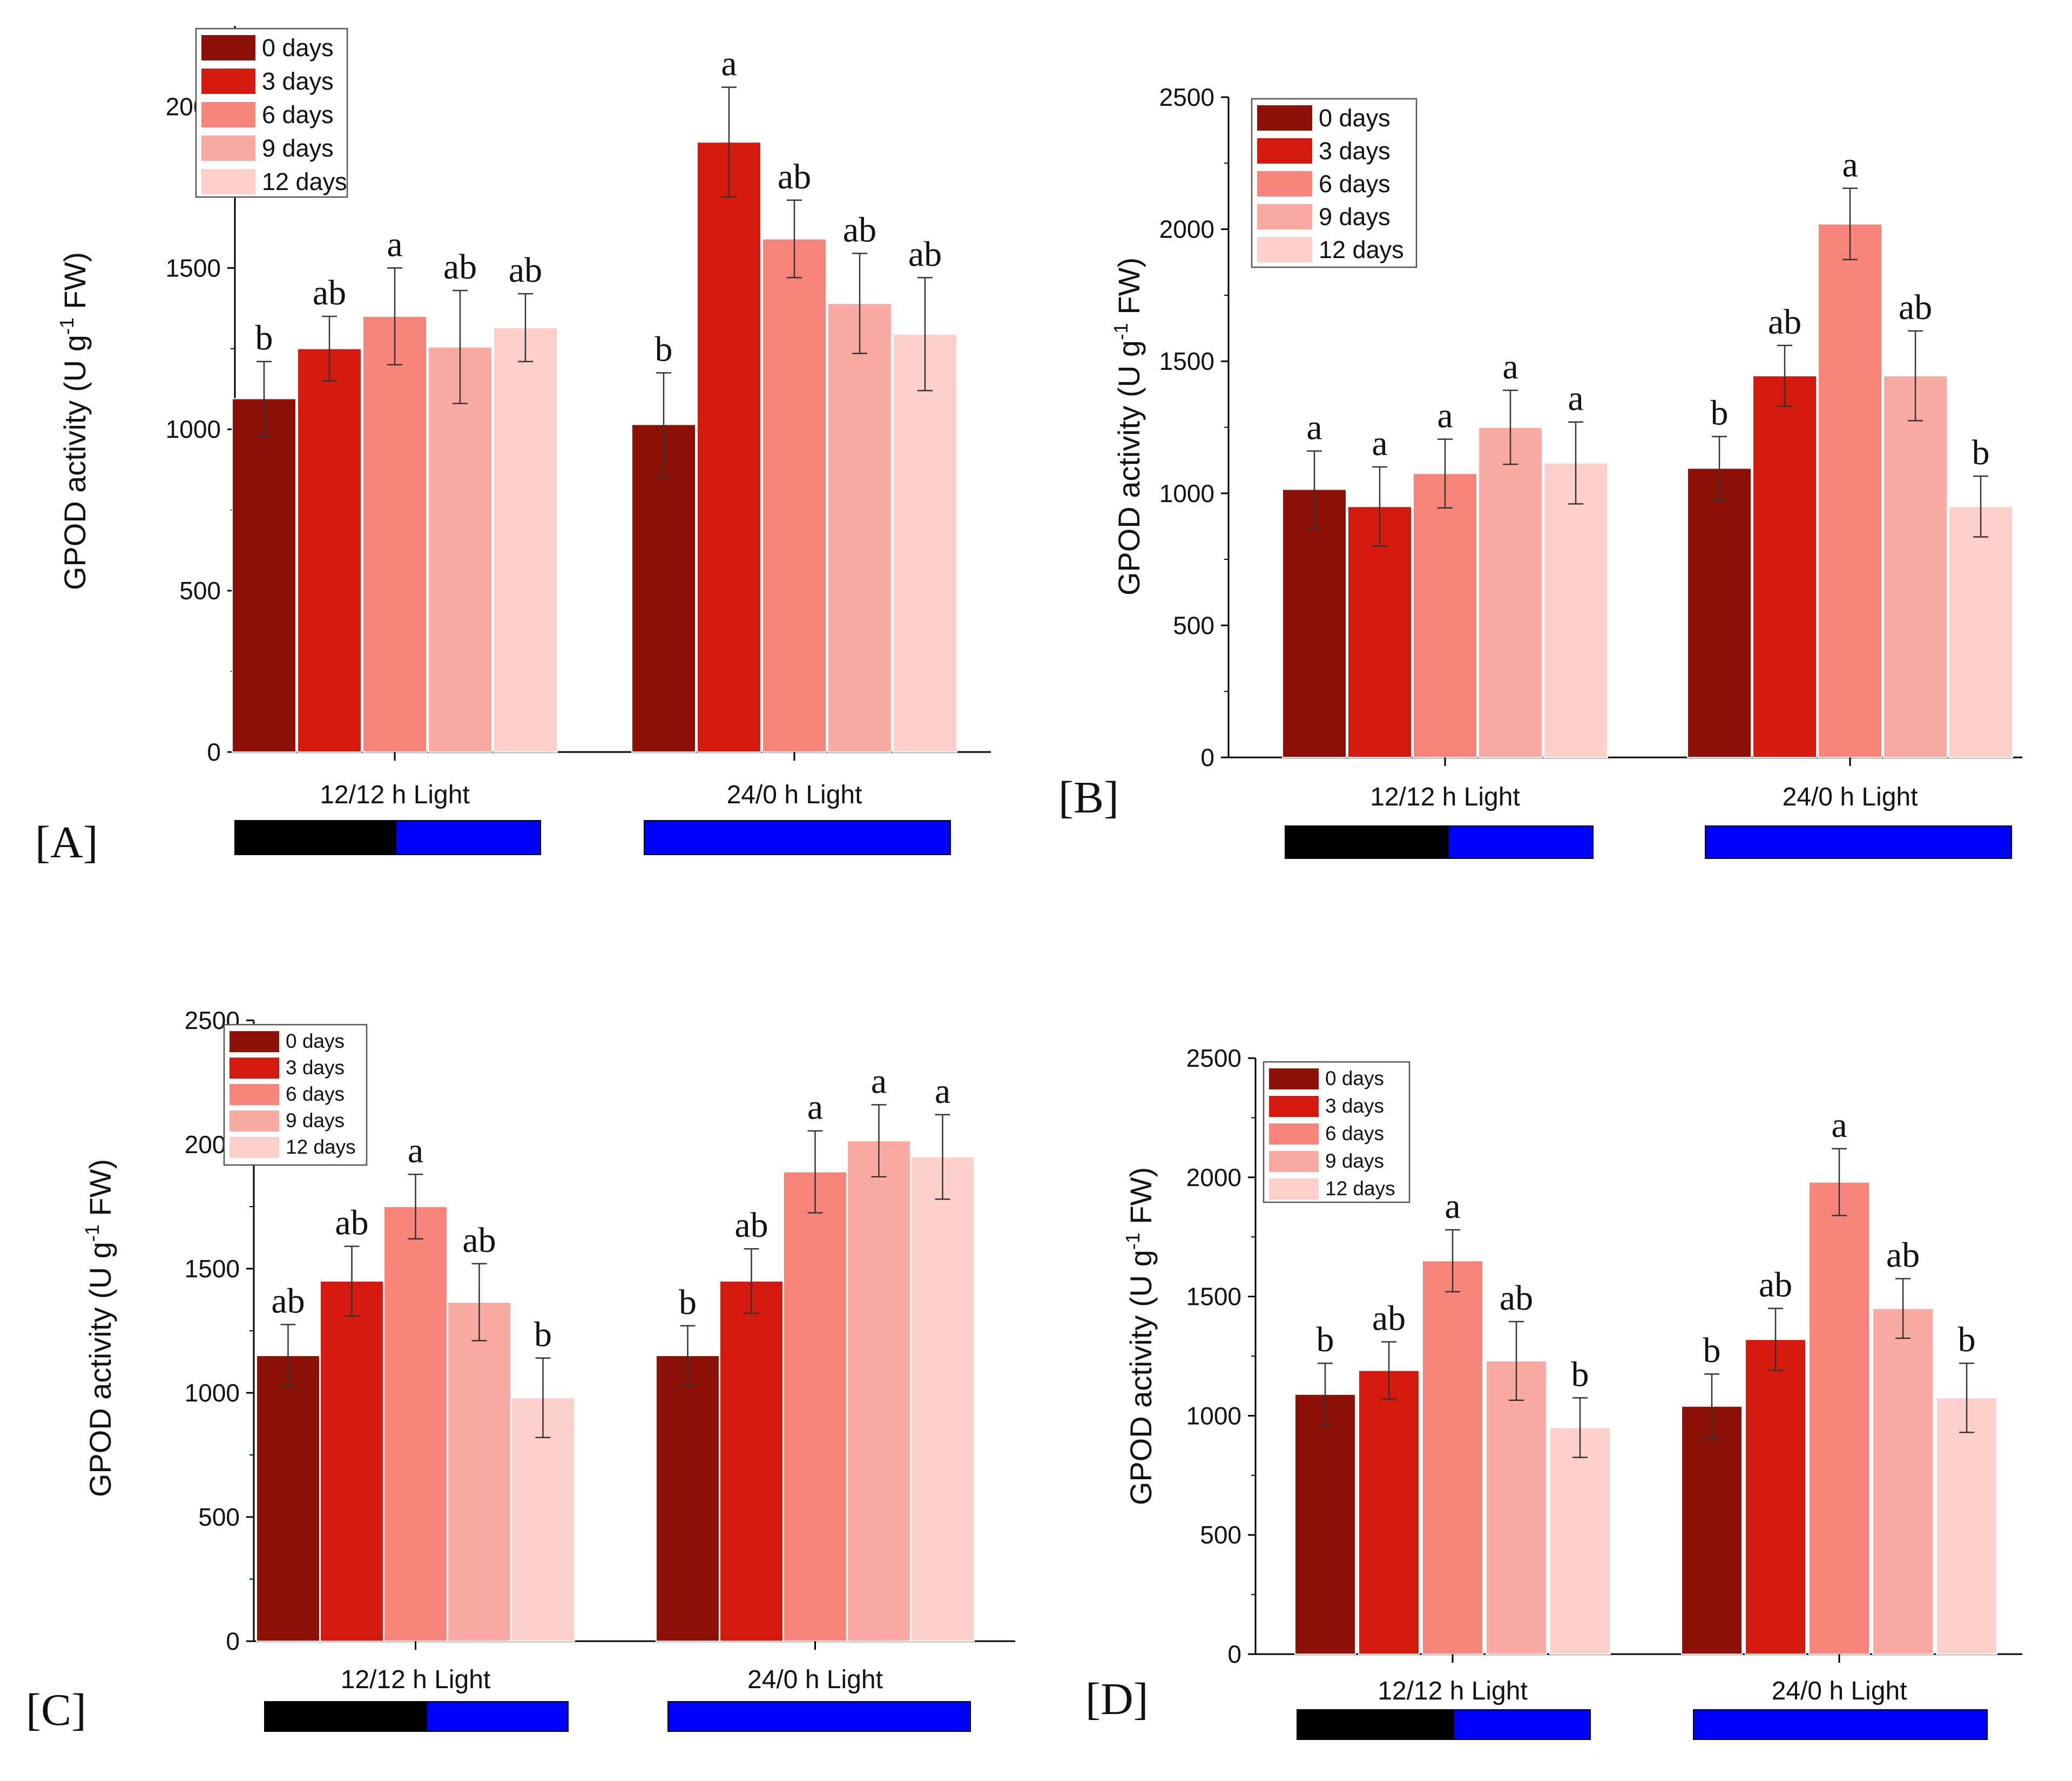  Describe the element at coordinates (1186, 493) in the screenshot. I see `y-tick-label: 1000` at that location.